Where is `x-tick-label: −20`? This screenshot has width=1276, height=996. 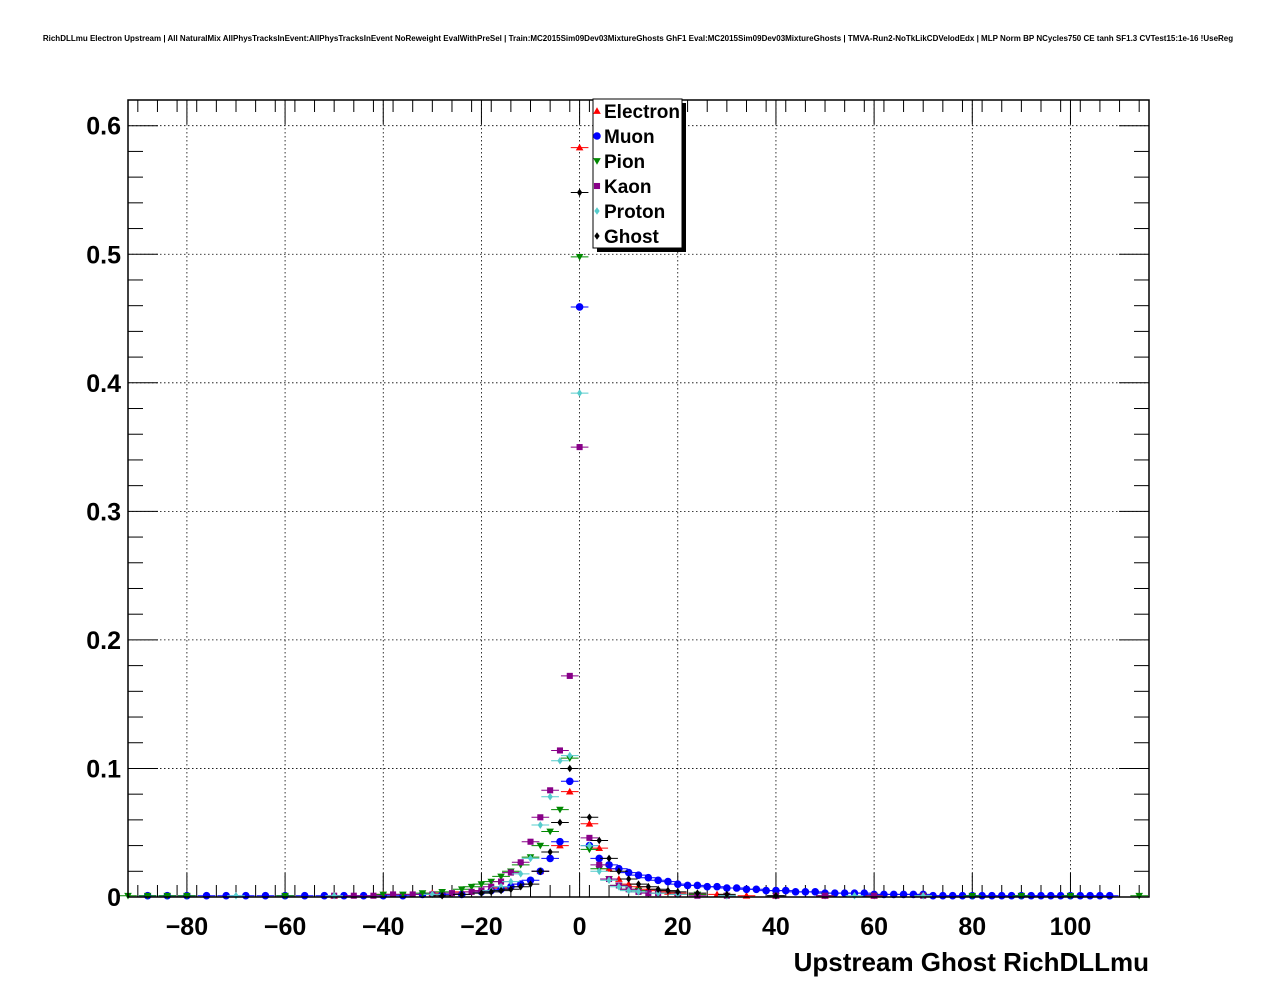 x-tick-label: −20 is located at coordinates (481, 927).